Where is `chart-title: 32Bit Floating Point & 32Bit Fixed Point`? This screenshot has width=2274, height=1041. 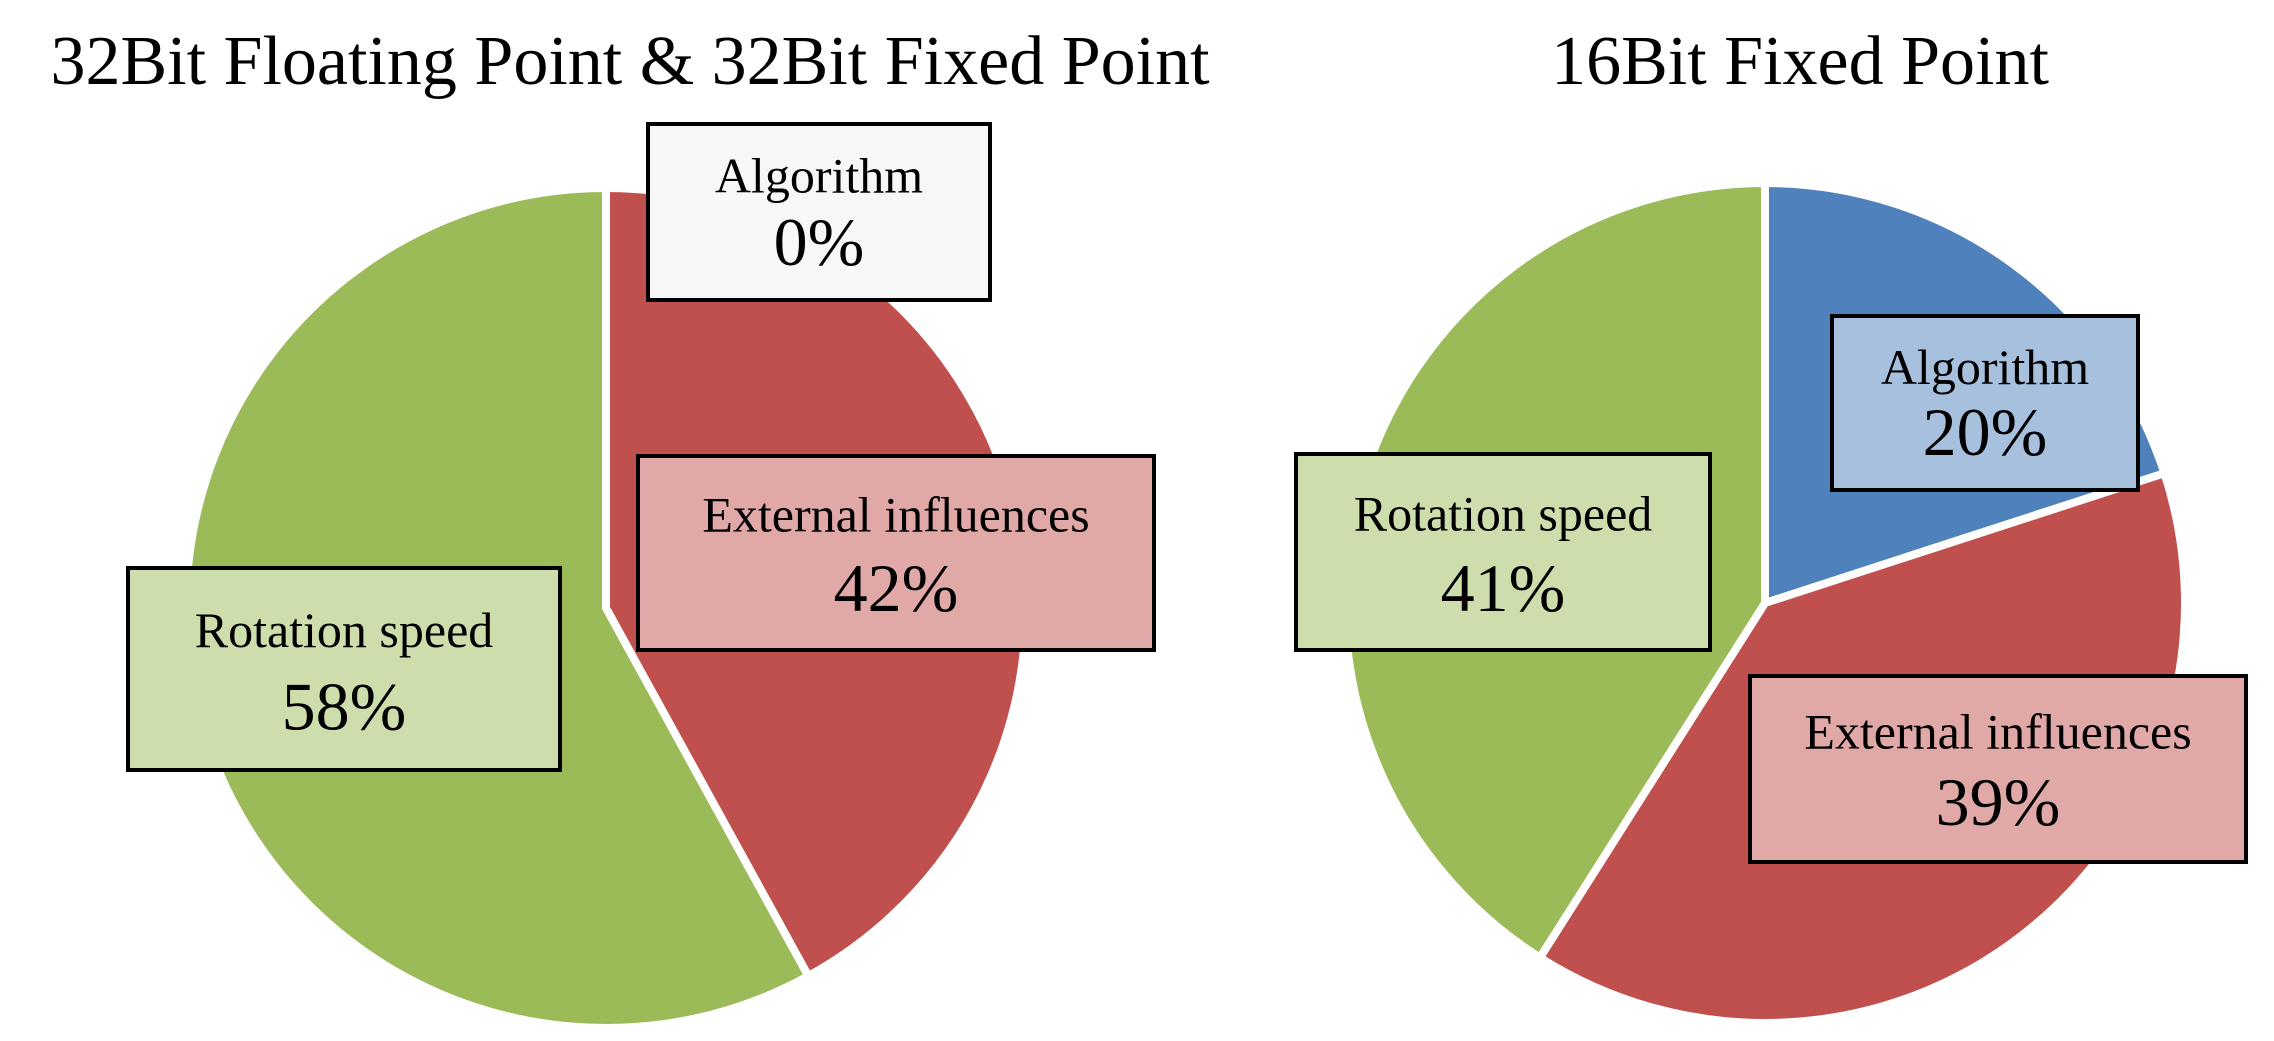 chart-title: 32Bit Floating Point & 32Bit Fixed Point is located at coordinates (630, 61).